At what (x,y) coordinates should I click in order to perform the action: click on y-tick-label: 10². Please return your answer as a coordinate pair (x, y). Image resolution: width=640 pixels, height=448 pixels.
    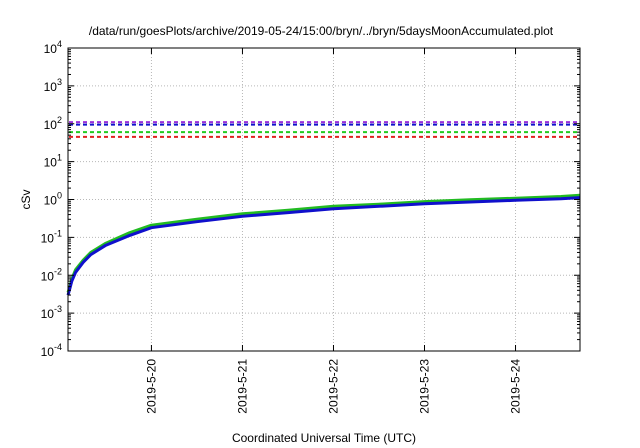
    Looking at the image, I should click on (53, 123).